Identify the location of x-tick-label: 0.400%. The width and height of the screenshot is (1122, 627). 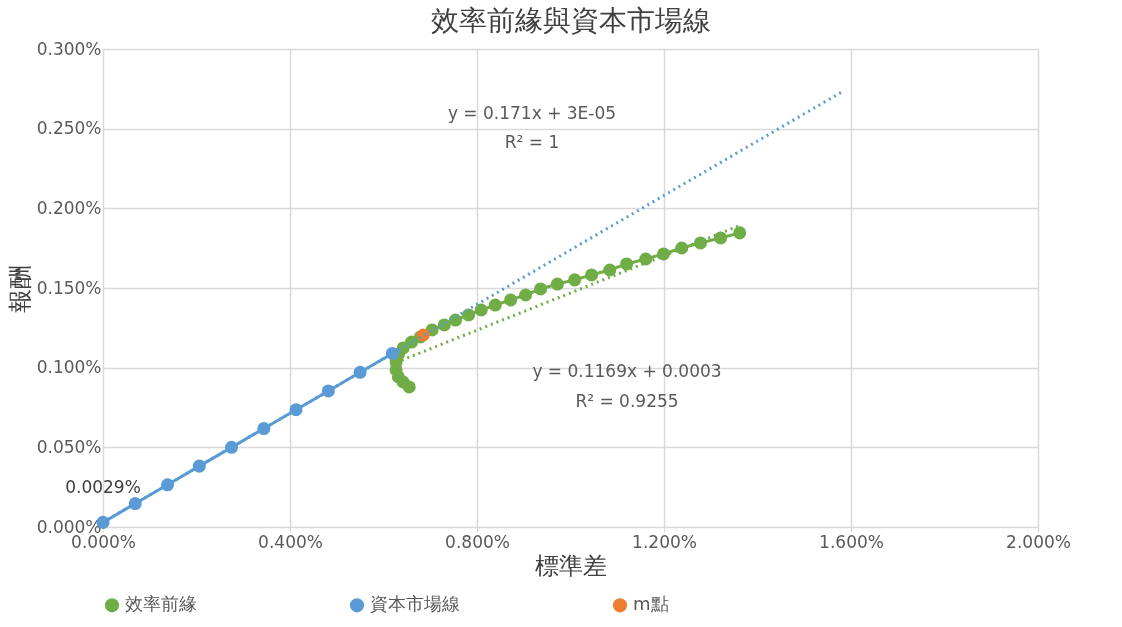
(290, 541).